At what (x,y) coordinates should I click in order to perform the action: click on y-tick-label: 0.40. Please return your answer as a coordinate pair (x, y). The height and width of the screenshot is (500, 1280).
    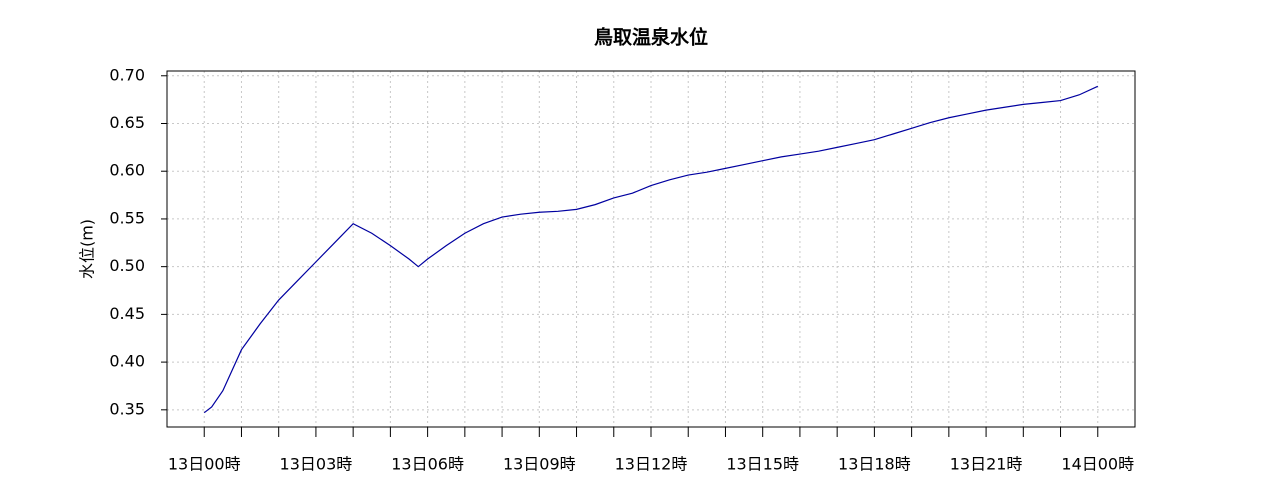
    Looking at the image, I should click on (127, 361).